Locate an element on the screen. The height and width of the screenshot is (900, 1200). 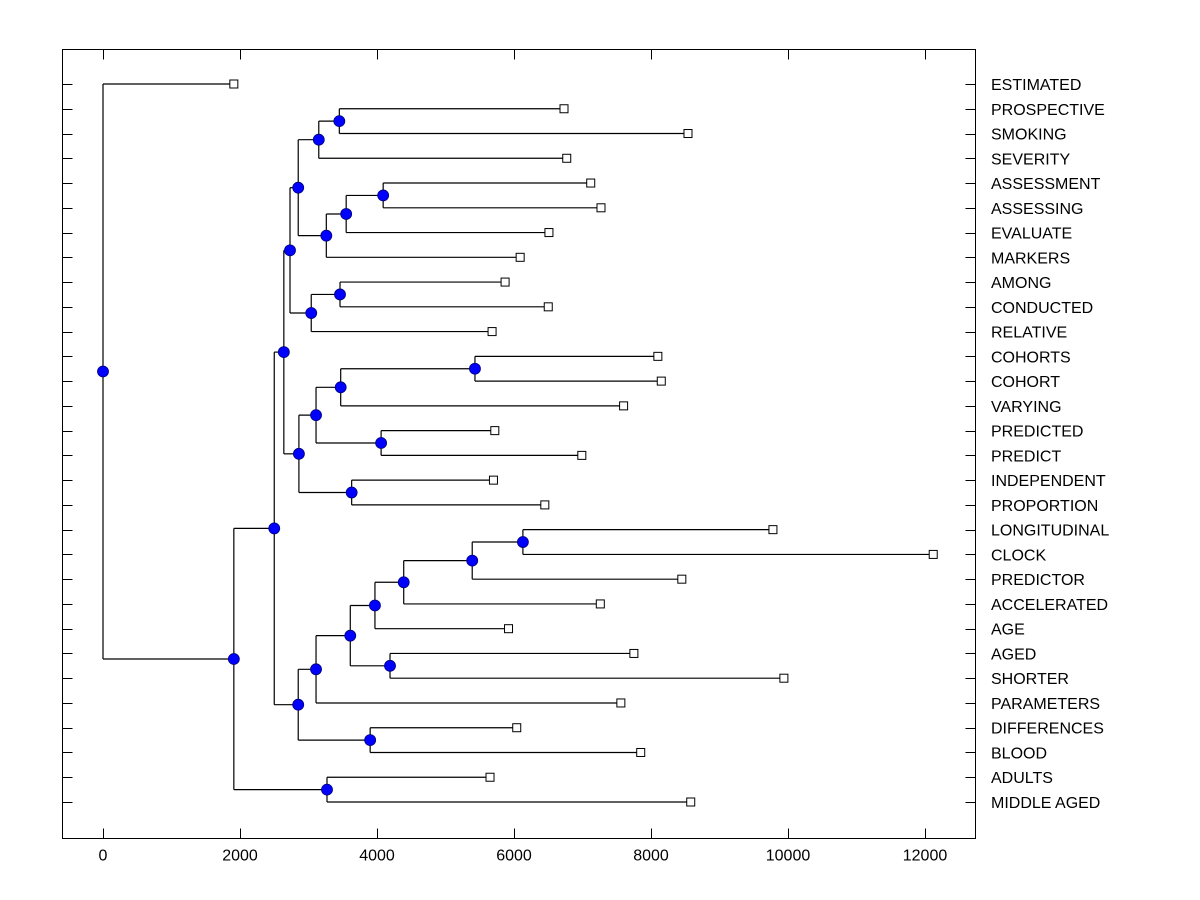
leaf-label: PREDICTED is located at coordinates (1037, 432).